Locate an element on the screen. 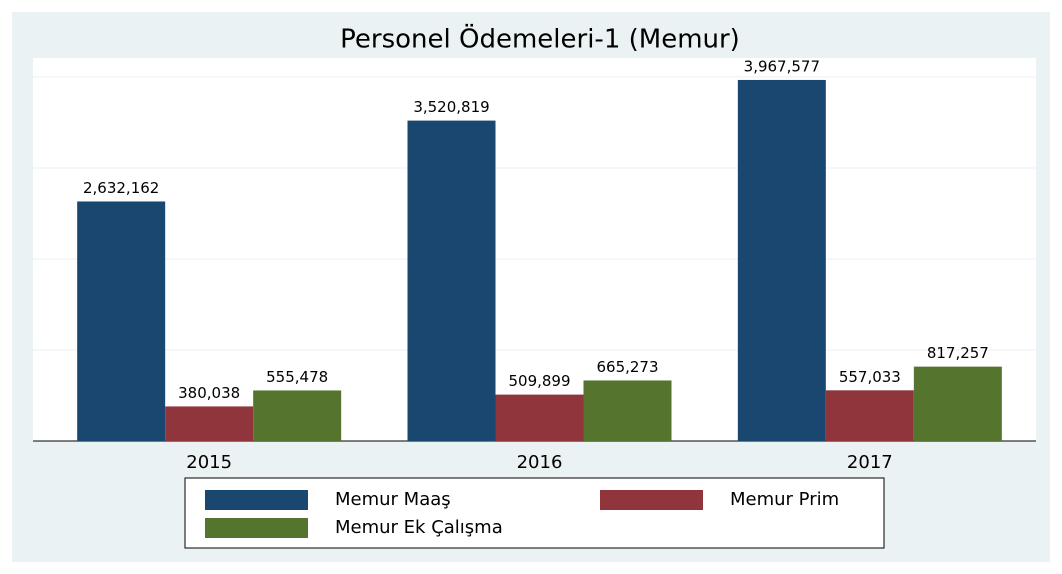 Image resolution: width=1062 pixels, height=574 pixels. chart-title: Personel Ödemeleri-1 (Memur) is located at coordinates (540, 39).